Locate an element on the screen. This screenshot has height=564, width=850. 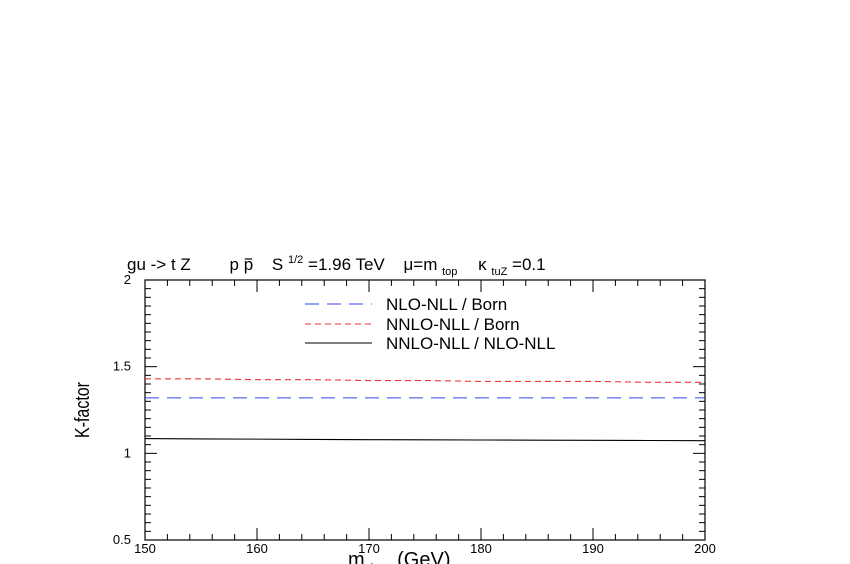
y-tick-label: 0.5 is located at coordinates (122, 539).